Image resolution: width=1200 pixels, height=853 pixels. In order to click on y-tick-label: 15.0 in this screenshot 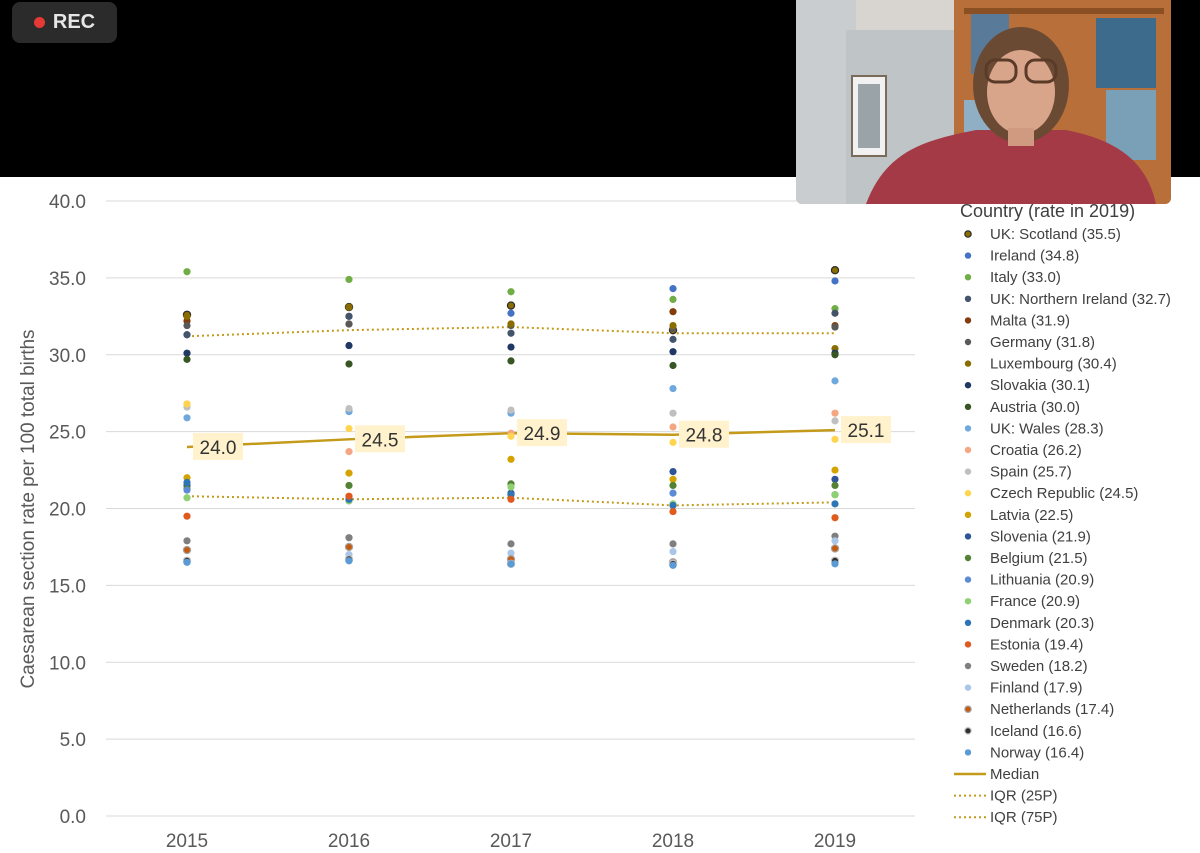, I will do `click(67, 586)`.